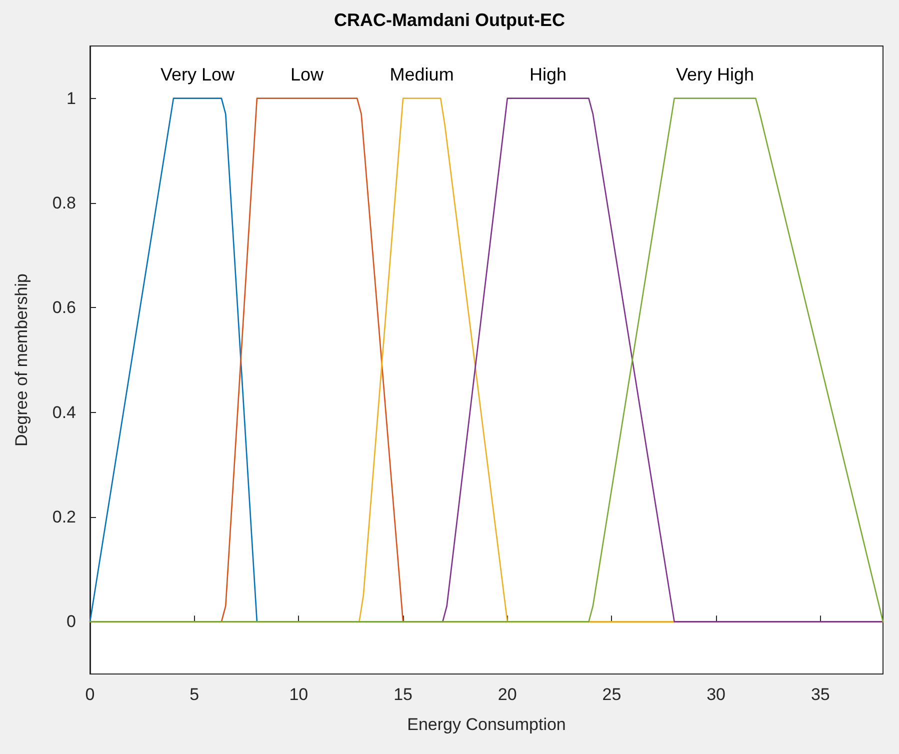 The width and height of the screenshot is (899, 754). What do you see at coordinates (612, 694) in the screenshot?
I see `x-tick-label: 25` at bounding box center [612, 694].